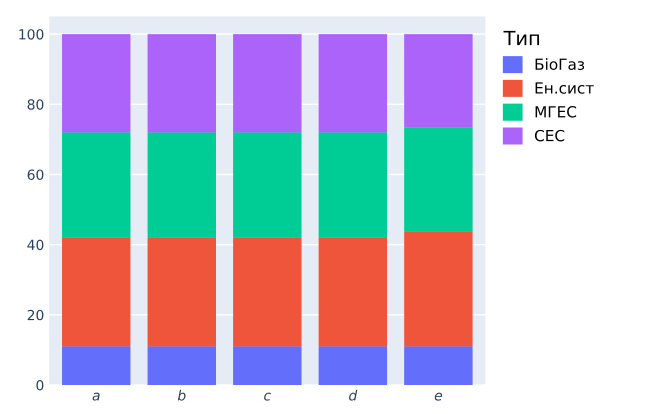 Image resolution: width=656 pixels, height=414 pixels. What do you see at coordinates (36, 315) in the screenshot?
I see `y-tick-label: 20` at bounding box center [36, 315].